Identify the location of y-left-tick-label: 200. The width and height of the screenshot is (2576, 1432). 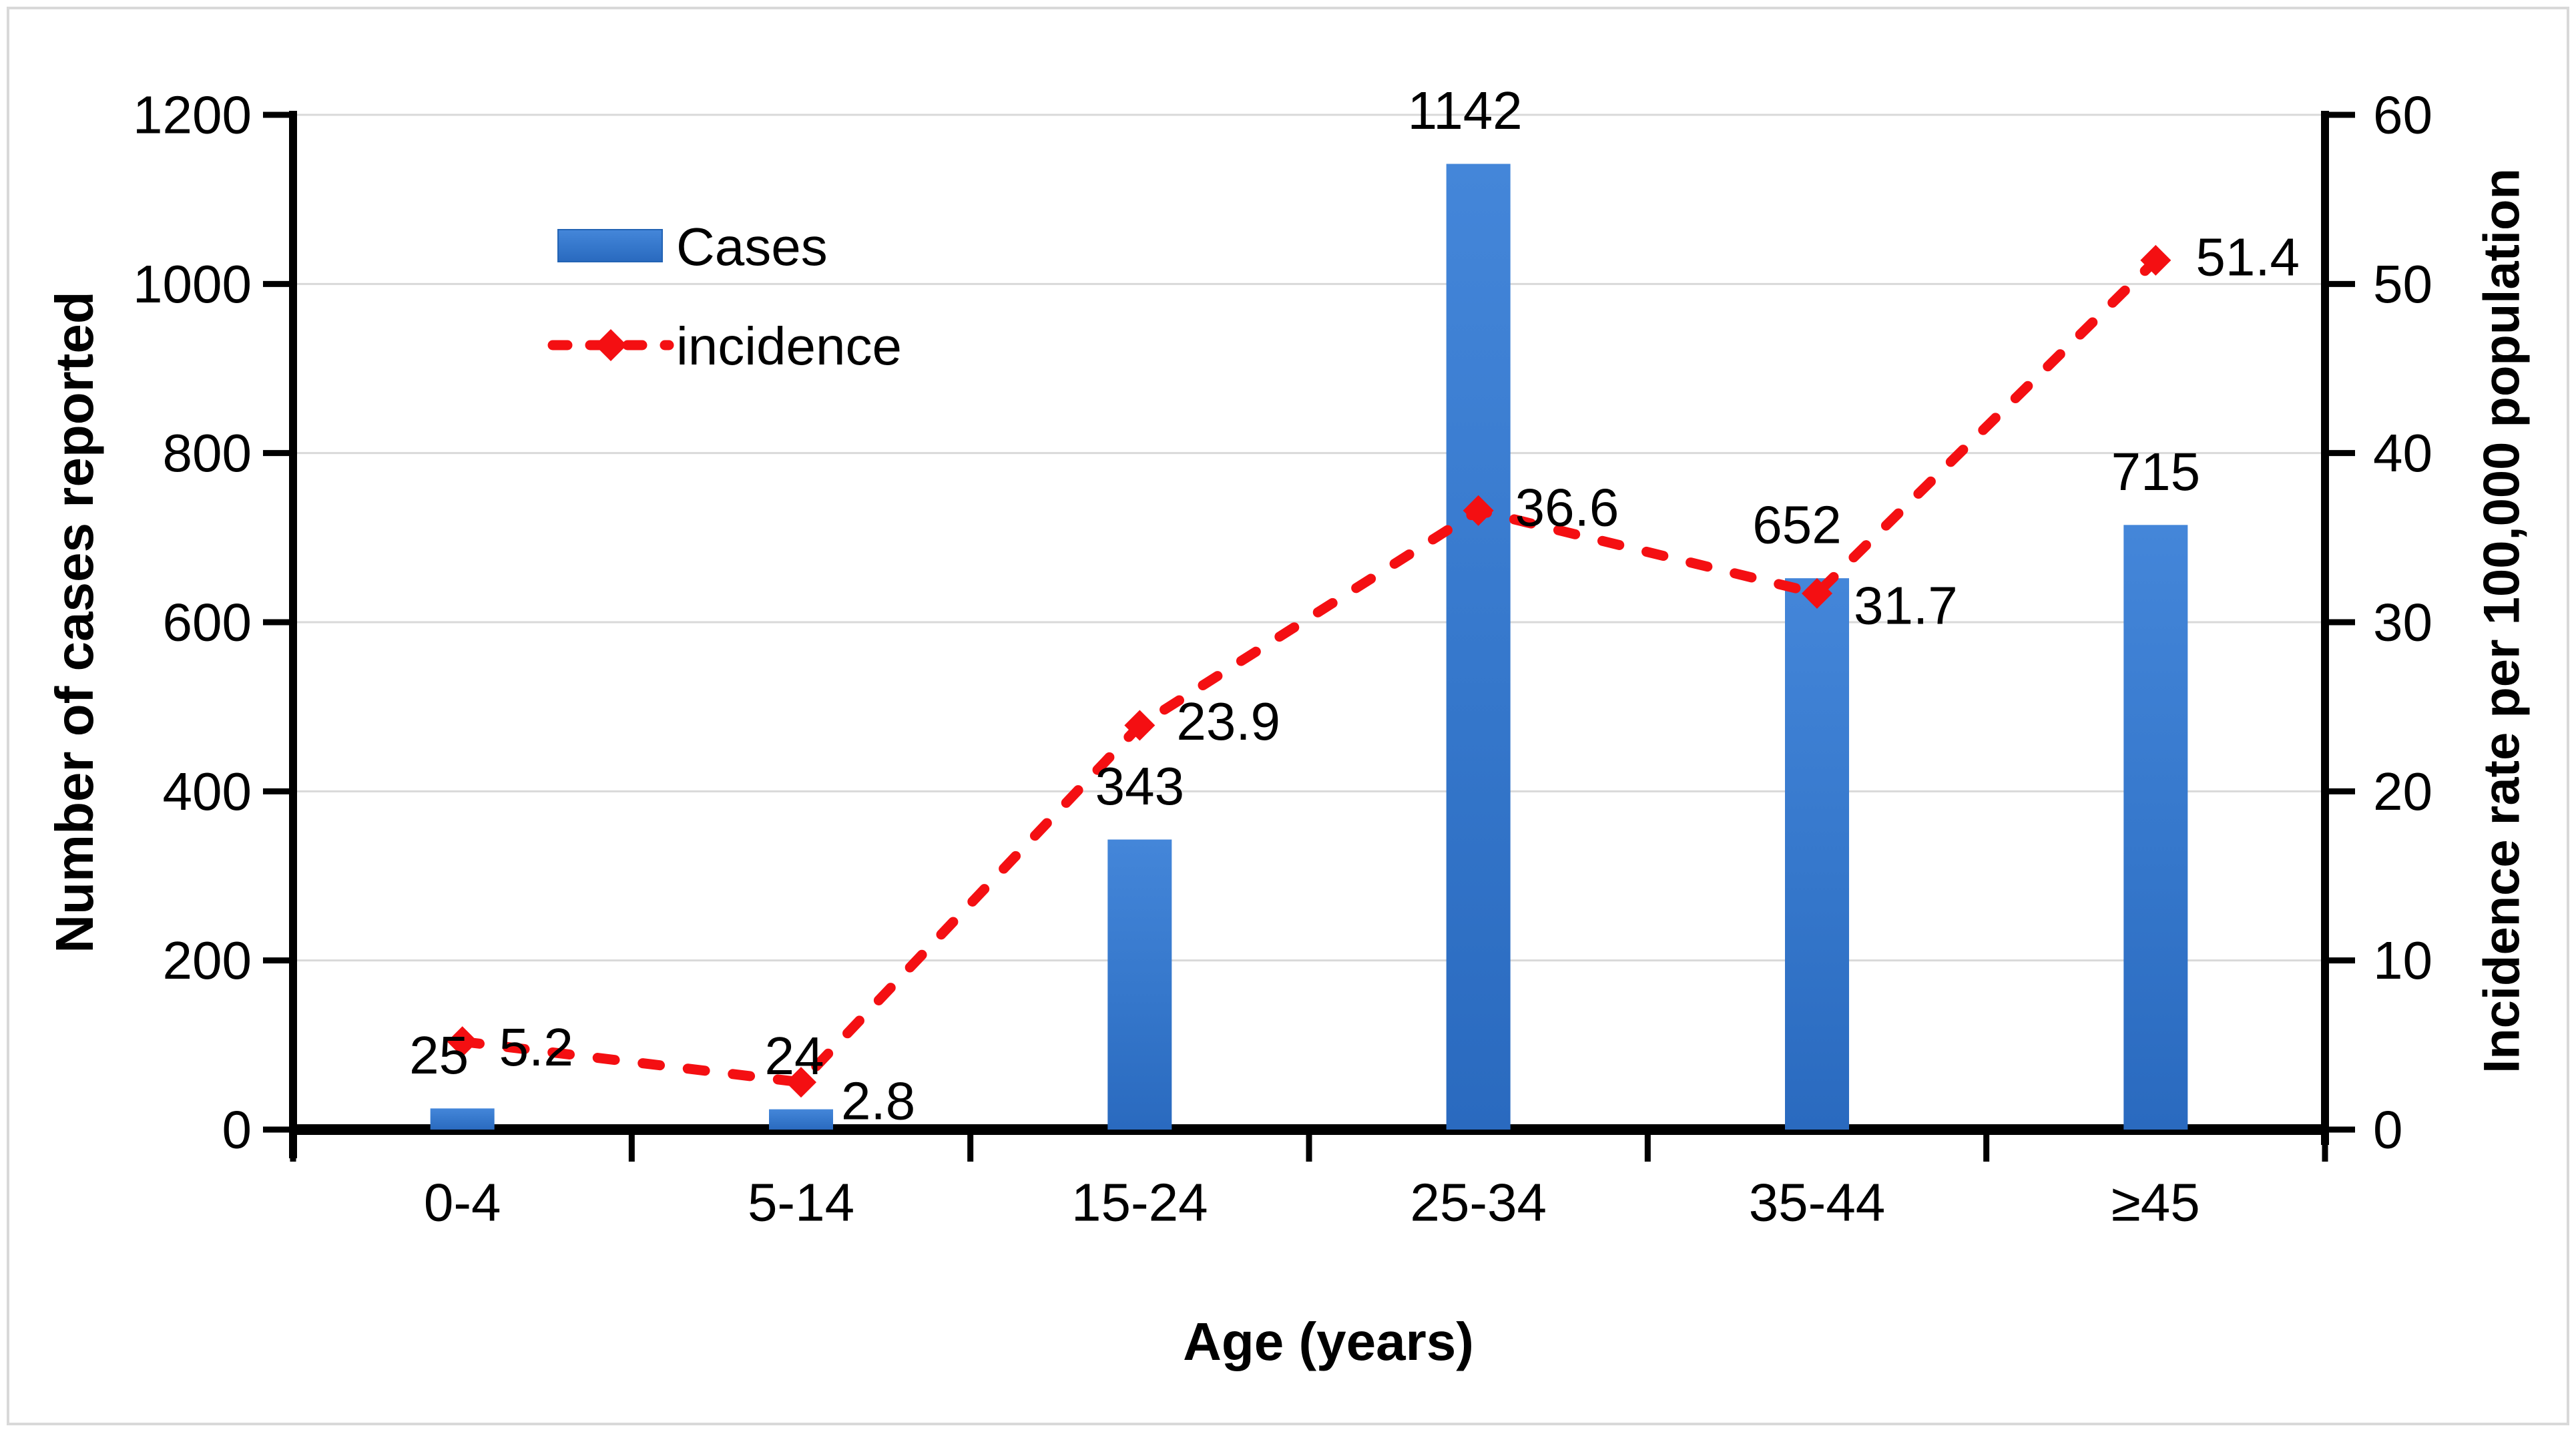
(207, 960).